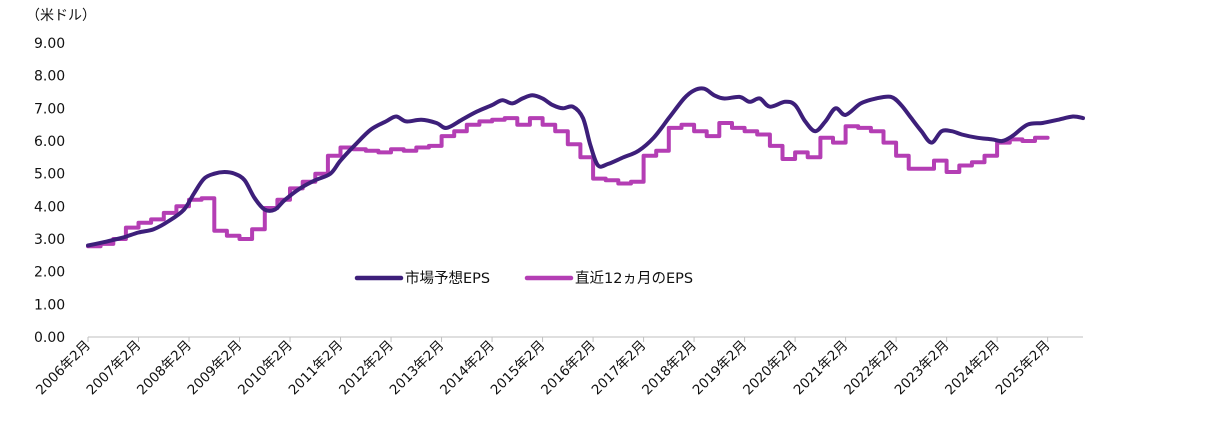  I want to click on y-axis-unit-label: （米ドル）, so click(61, 16).